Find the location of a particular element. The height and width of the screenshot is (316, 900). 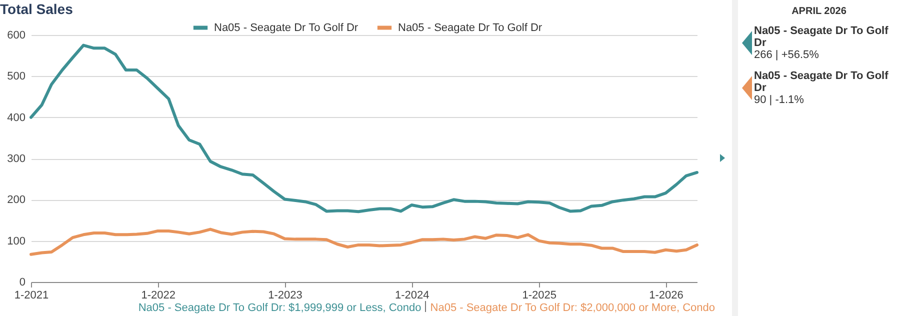

y-tick-label: 600 is located at coordinates (16, 36).